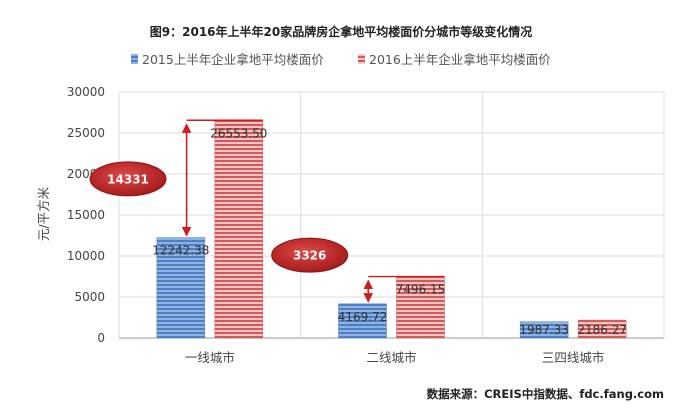 The width and height of the screenshot is (682, 414). What do you see at coordinates (134, 59) in the screenshot?
I see `legend-swatch-2015` at bounding box center [134, 59].